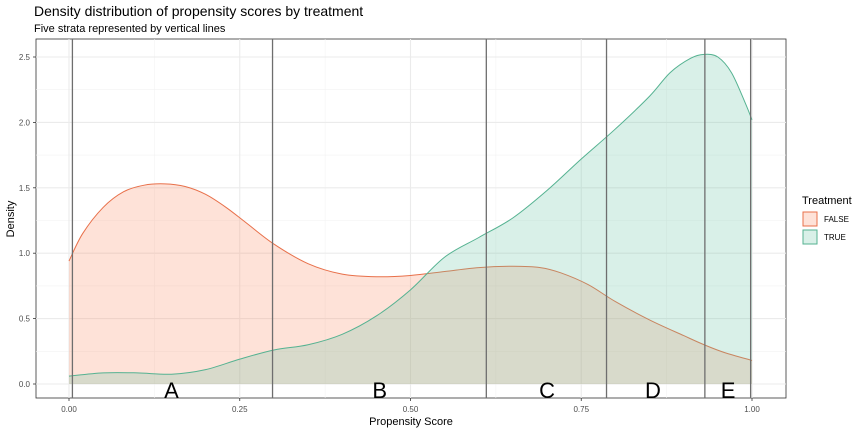 The height and width of the screenshot is (432, 864). What do you see at coordinates (449, 390) in the screenshot?
I see `strata-labels: A B C D E` at bounding box center [449, 390].